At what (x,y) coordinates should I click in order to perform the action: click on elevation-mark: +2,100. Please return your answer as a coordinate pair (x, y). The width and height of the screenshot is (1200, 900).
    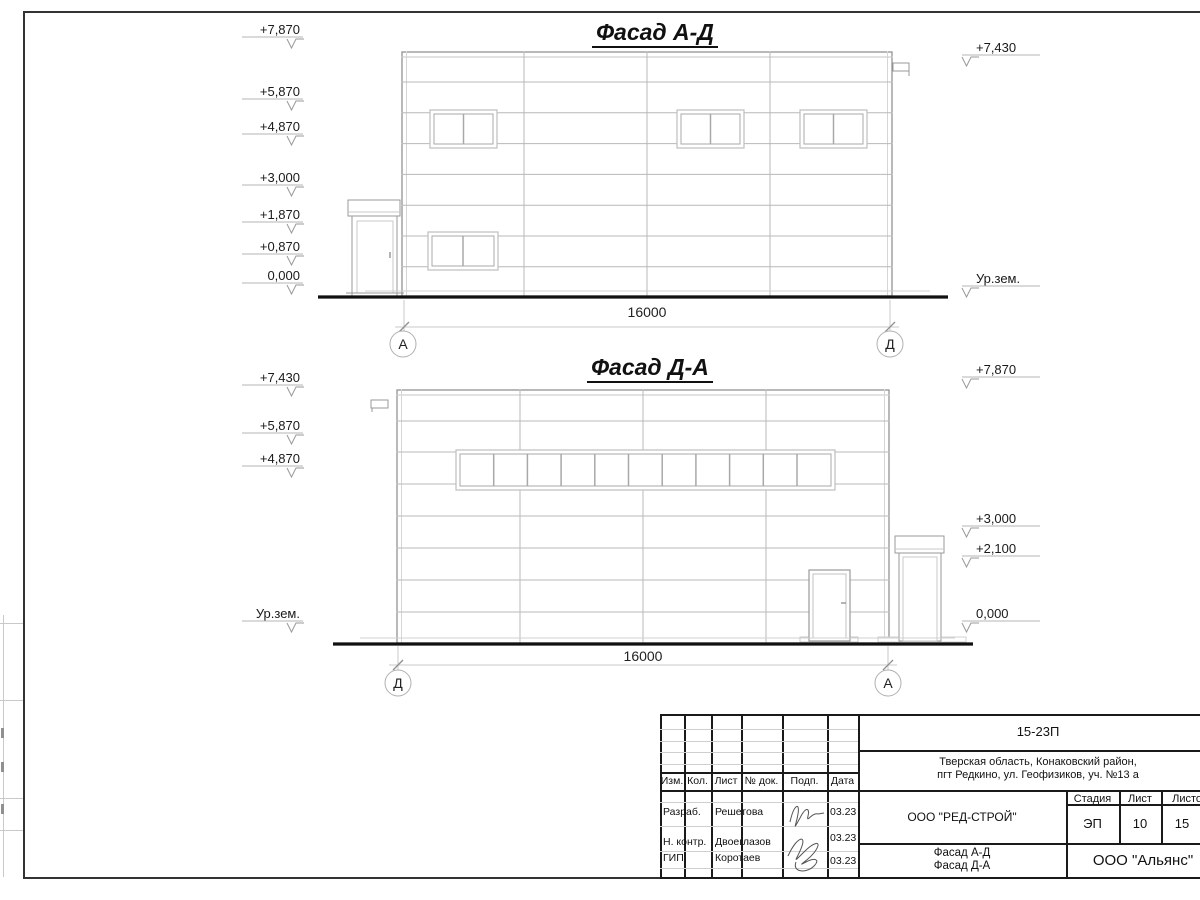
    Looking at the image, I should click on (996, 548).